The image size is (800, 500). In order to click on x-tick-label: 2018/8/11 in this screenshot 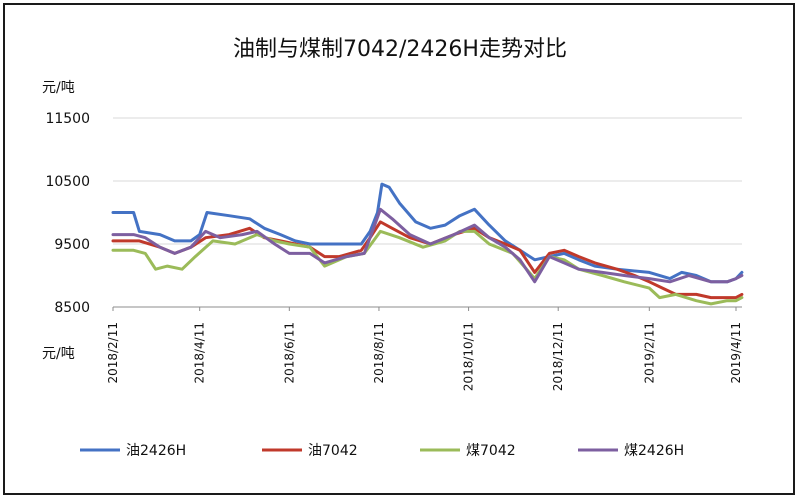, I will do `click(379, 353)`.